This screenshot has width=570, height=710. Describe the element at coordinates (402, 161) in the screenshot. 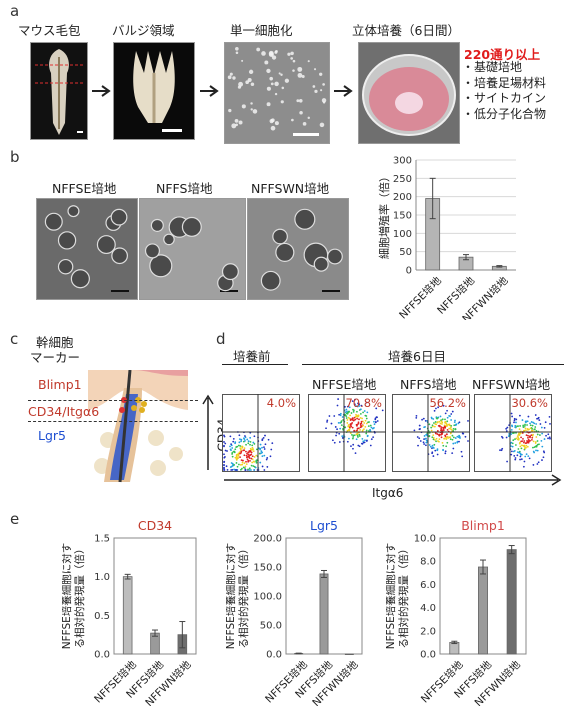

I see `y-tick-label: 300` at that location.